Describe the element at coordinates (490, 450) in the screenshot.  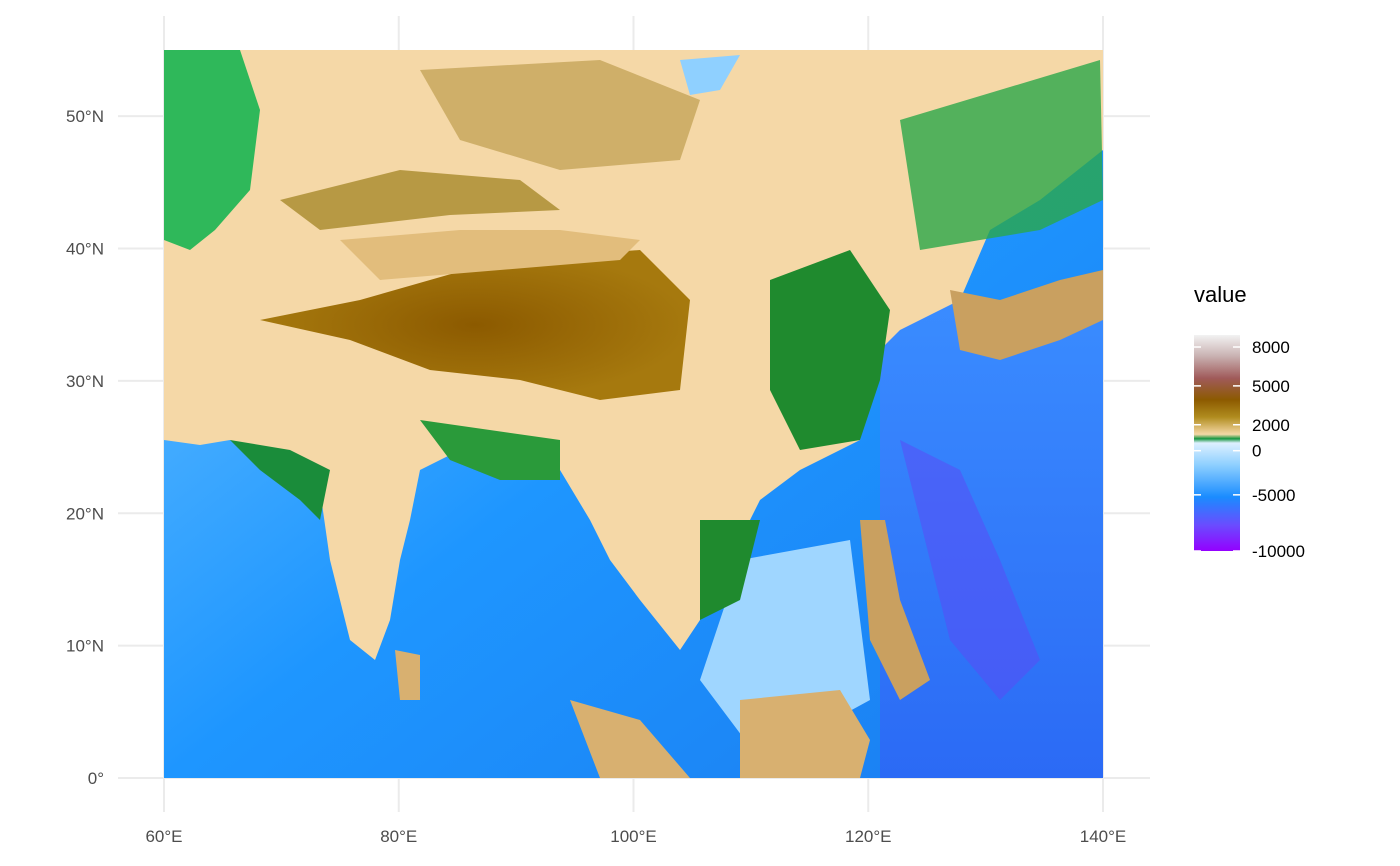
I see `ganges-plain-area` at that location.